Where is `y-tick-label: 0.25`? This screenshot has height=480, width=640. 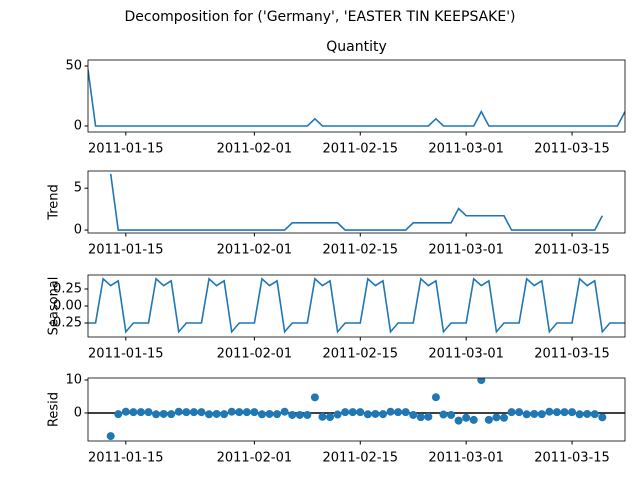
y-tick-label: 0.25 is located at coordinates (67, 289).